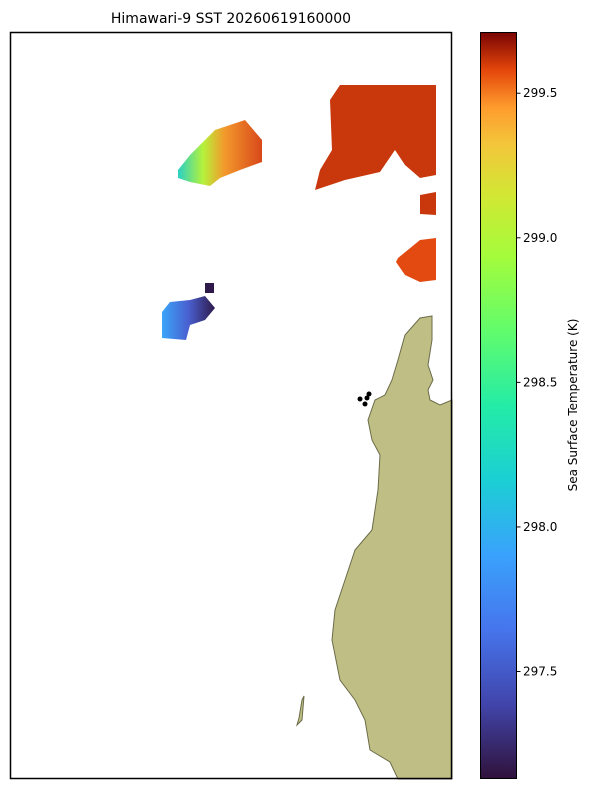 The width and height of the screenshot is (590, 794). Describe the element at coordinates (231, 19) in the screenshot. I see `map-title: Himawari-9 SST 20260619160000` at that location.